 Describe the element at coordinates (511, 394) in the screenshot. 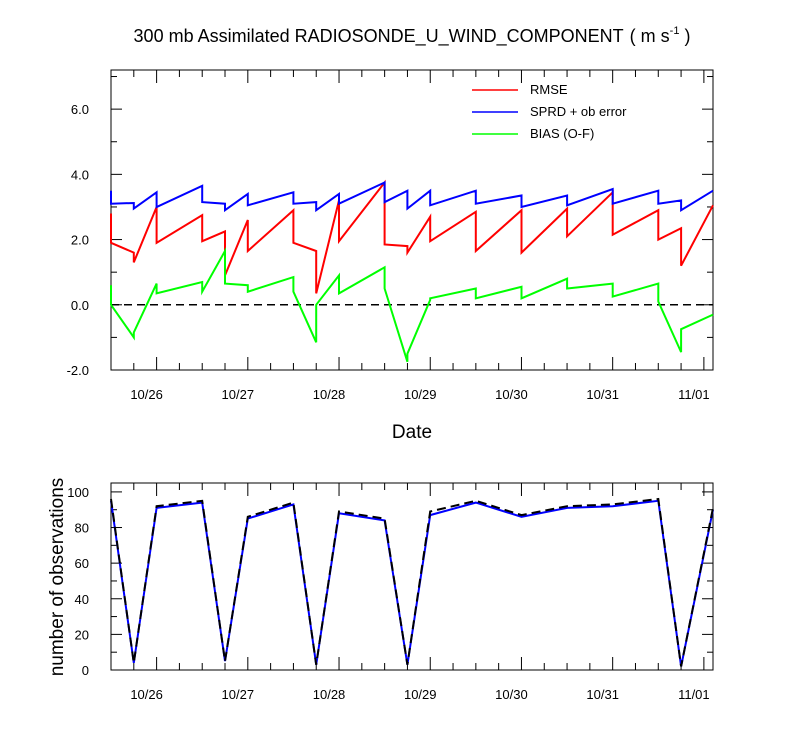

I see `top-x-tick-label: 10/30` at that location.